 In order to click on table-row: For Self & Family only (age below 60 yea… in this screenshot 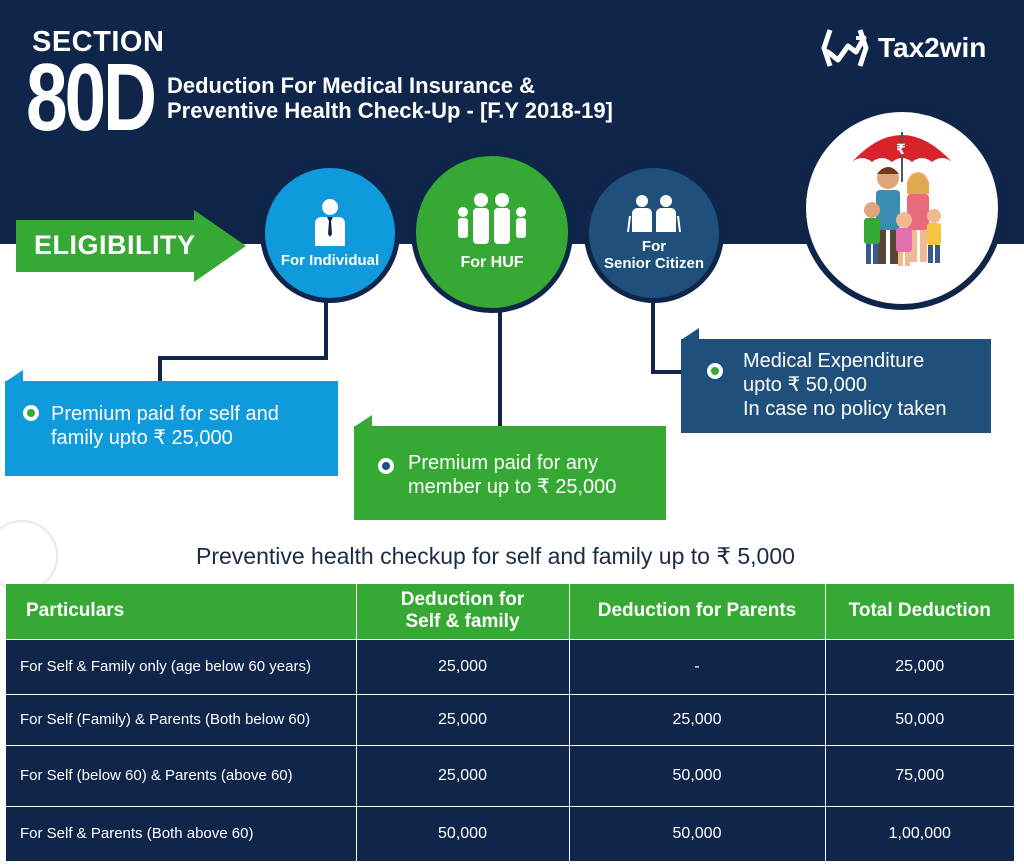, I will do `click(510, 666)`.